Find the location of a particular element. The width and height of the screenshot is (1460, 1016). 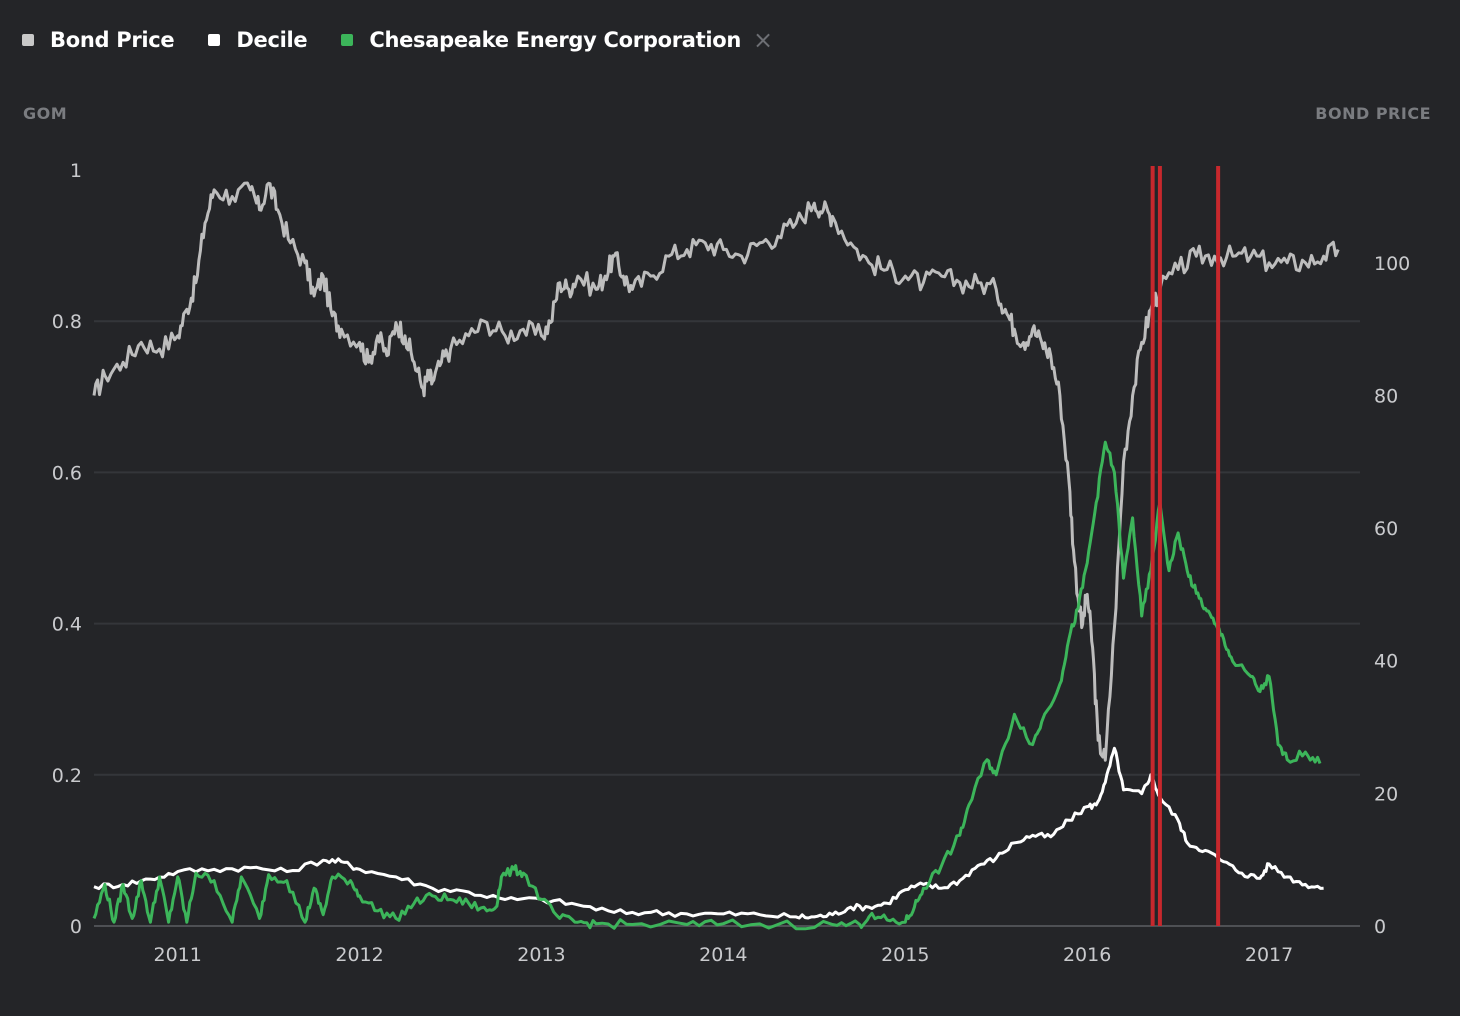

x-tick-label: 2015 is located at coordinates (905, 955).